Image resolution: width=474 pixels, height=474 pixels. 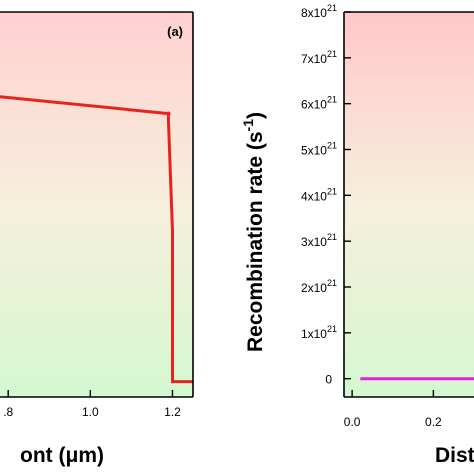 What do you see at coordinates (175, 31) in the screenshot?
I see `panel-label-a: (a)` at bounding box center [175, 31].